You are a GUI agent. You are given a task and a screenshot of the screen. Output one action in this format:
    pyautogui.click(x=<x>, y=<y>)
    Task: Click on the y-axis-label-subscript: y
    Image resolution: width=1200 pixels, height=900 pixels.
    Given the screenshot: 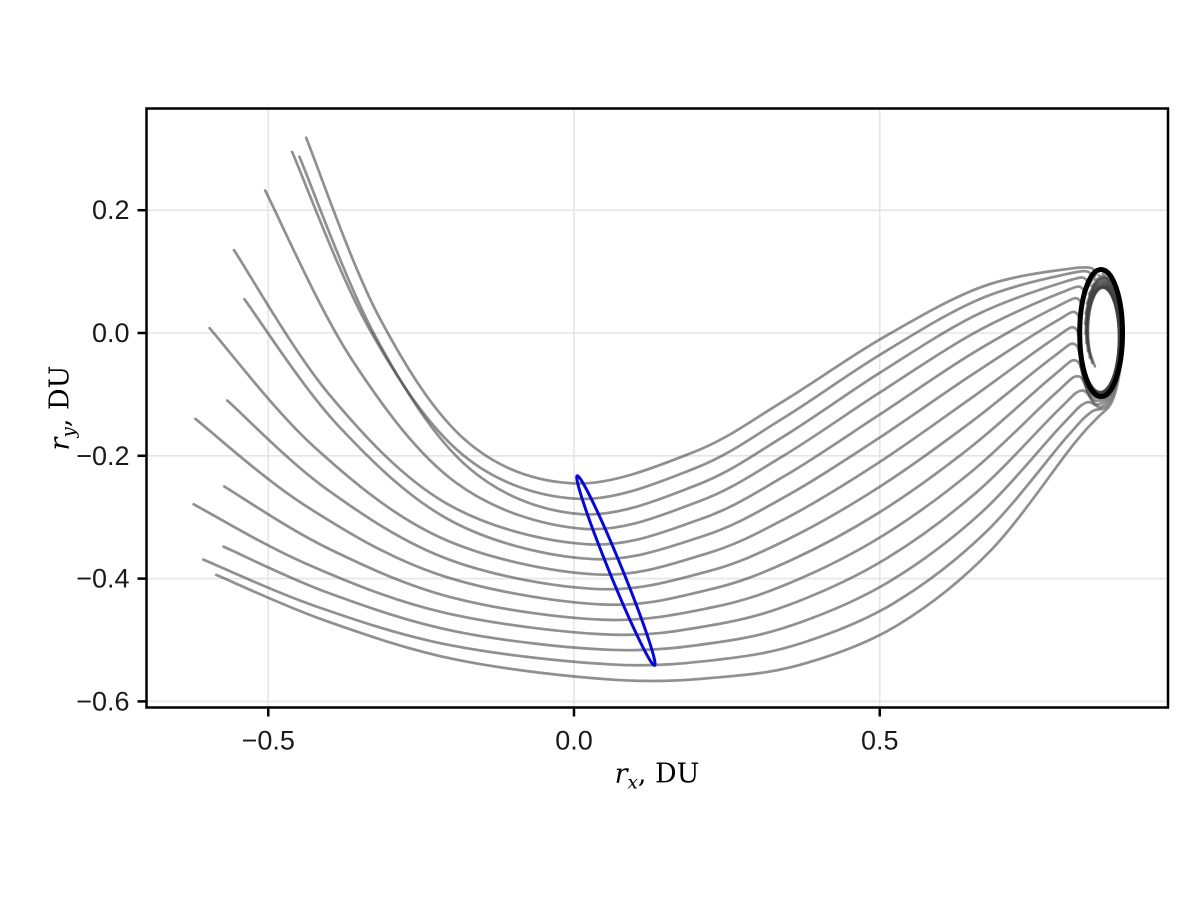 What is the action you would take?
    pyautogui.click(x=69, y=432)
    